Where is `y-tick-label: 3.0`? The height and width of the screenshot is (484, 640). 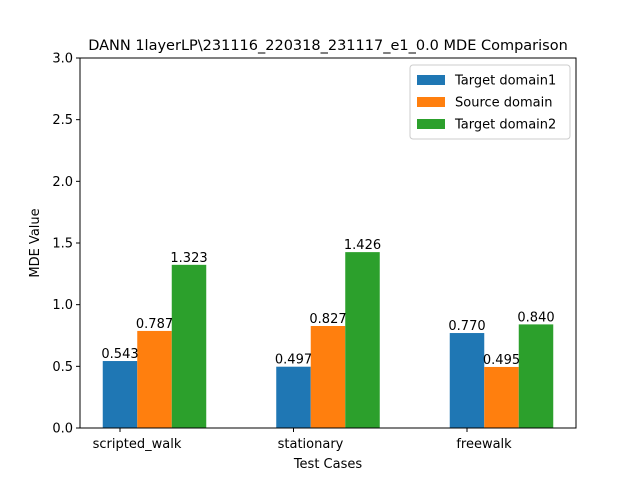 y-tick-label: 3.0 is located at coordinates (62, 59).